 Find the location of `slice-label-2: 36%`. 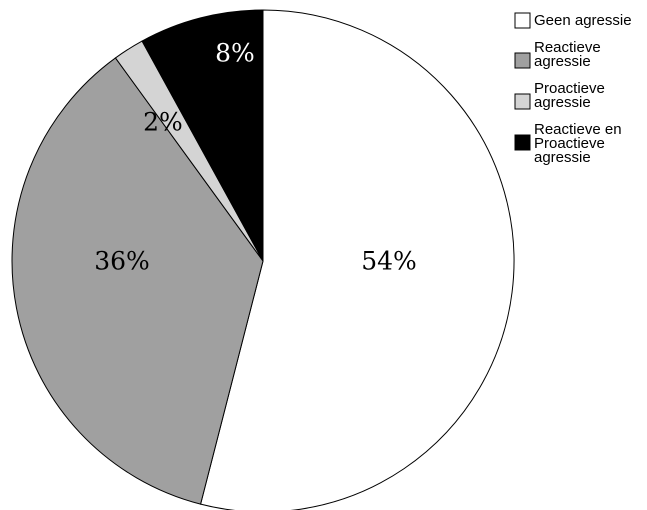

slice-label-2: 36% is located at coordinates (122, 261).